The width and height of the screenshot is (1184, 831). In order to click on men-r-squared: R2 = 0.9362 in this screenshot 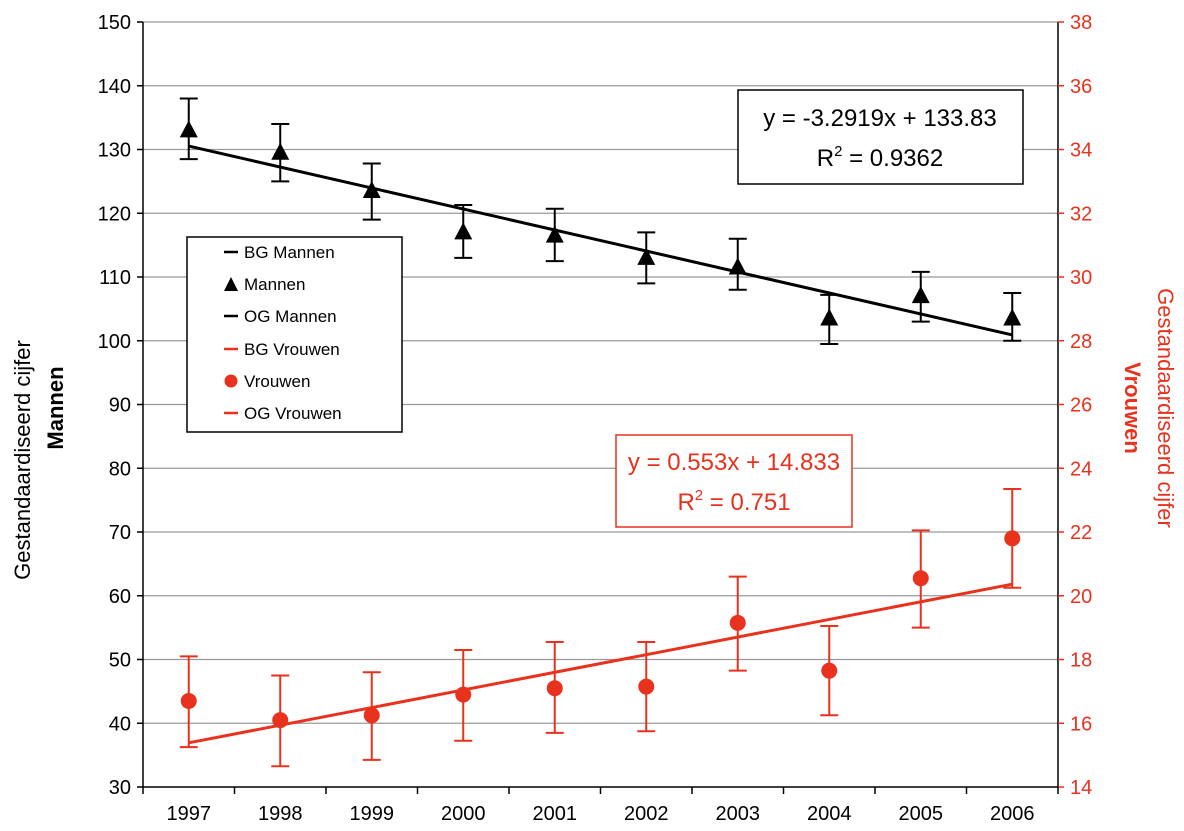, I will do `click(880, 157)`.